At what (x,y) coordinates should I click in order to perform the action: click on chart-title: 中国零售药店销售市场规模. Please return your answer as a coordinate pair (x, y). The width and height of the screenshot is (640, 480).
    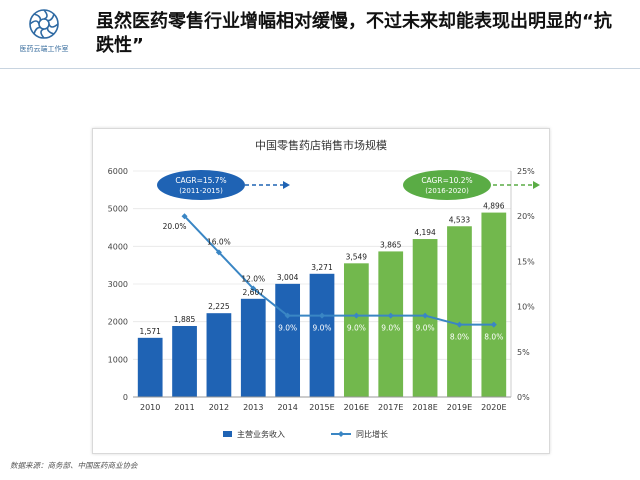
    Looking at the image, I should click on (321, 145).